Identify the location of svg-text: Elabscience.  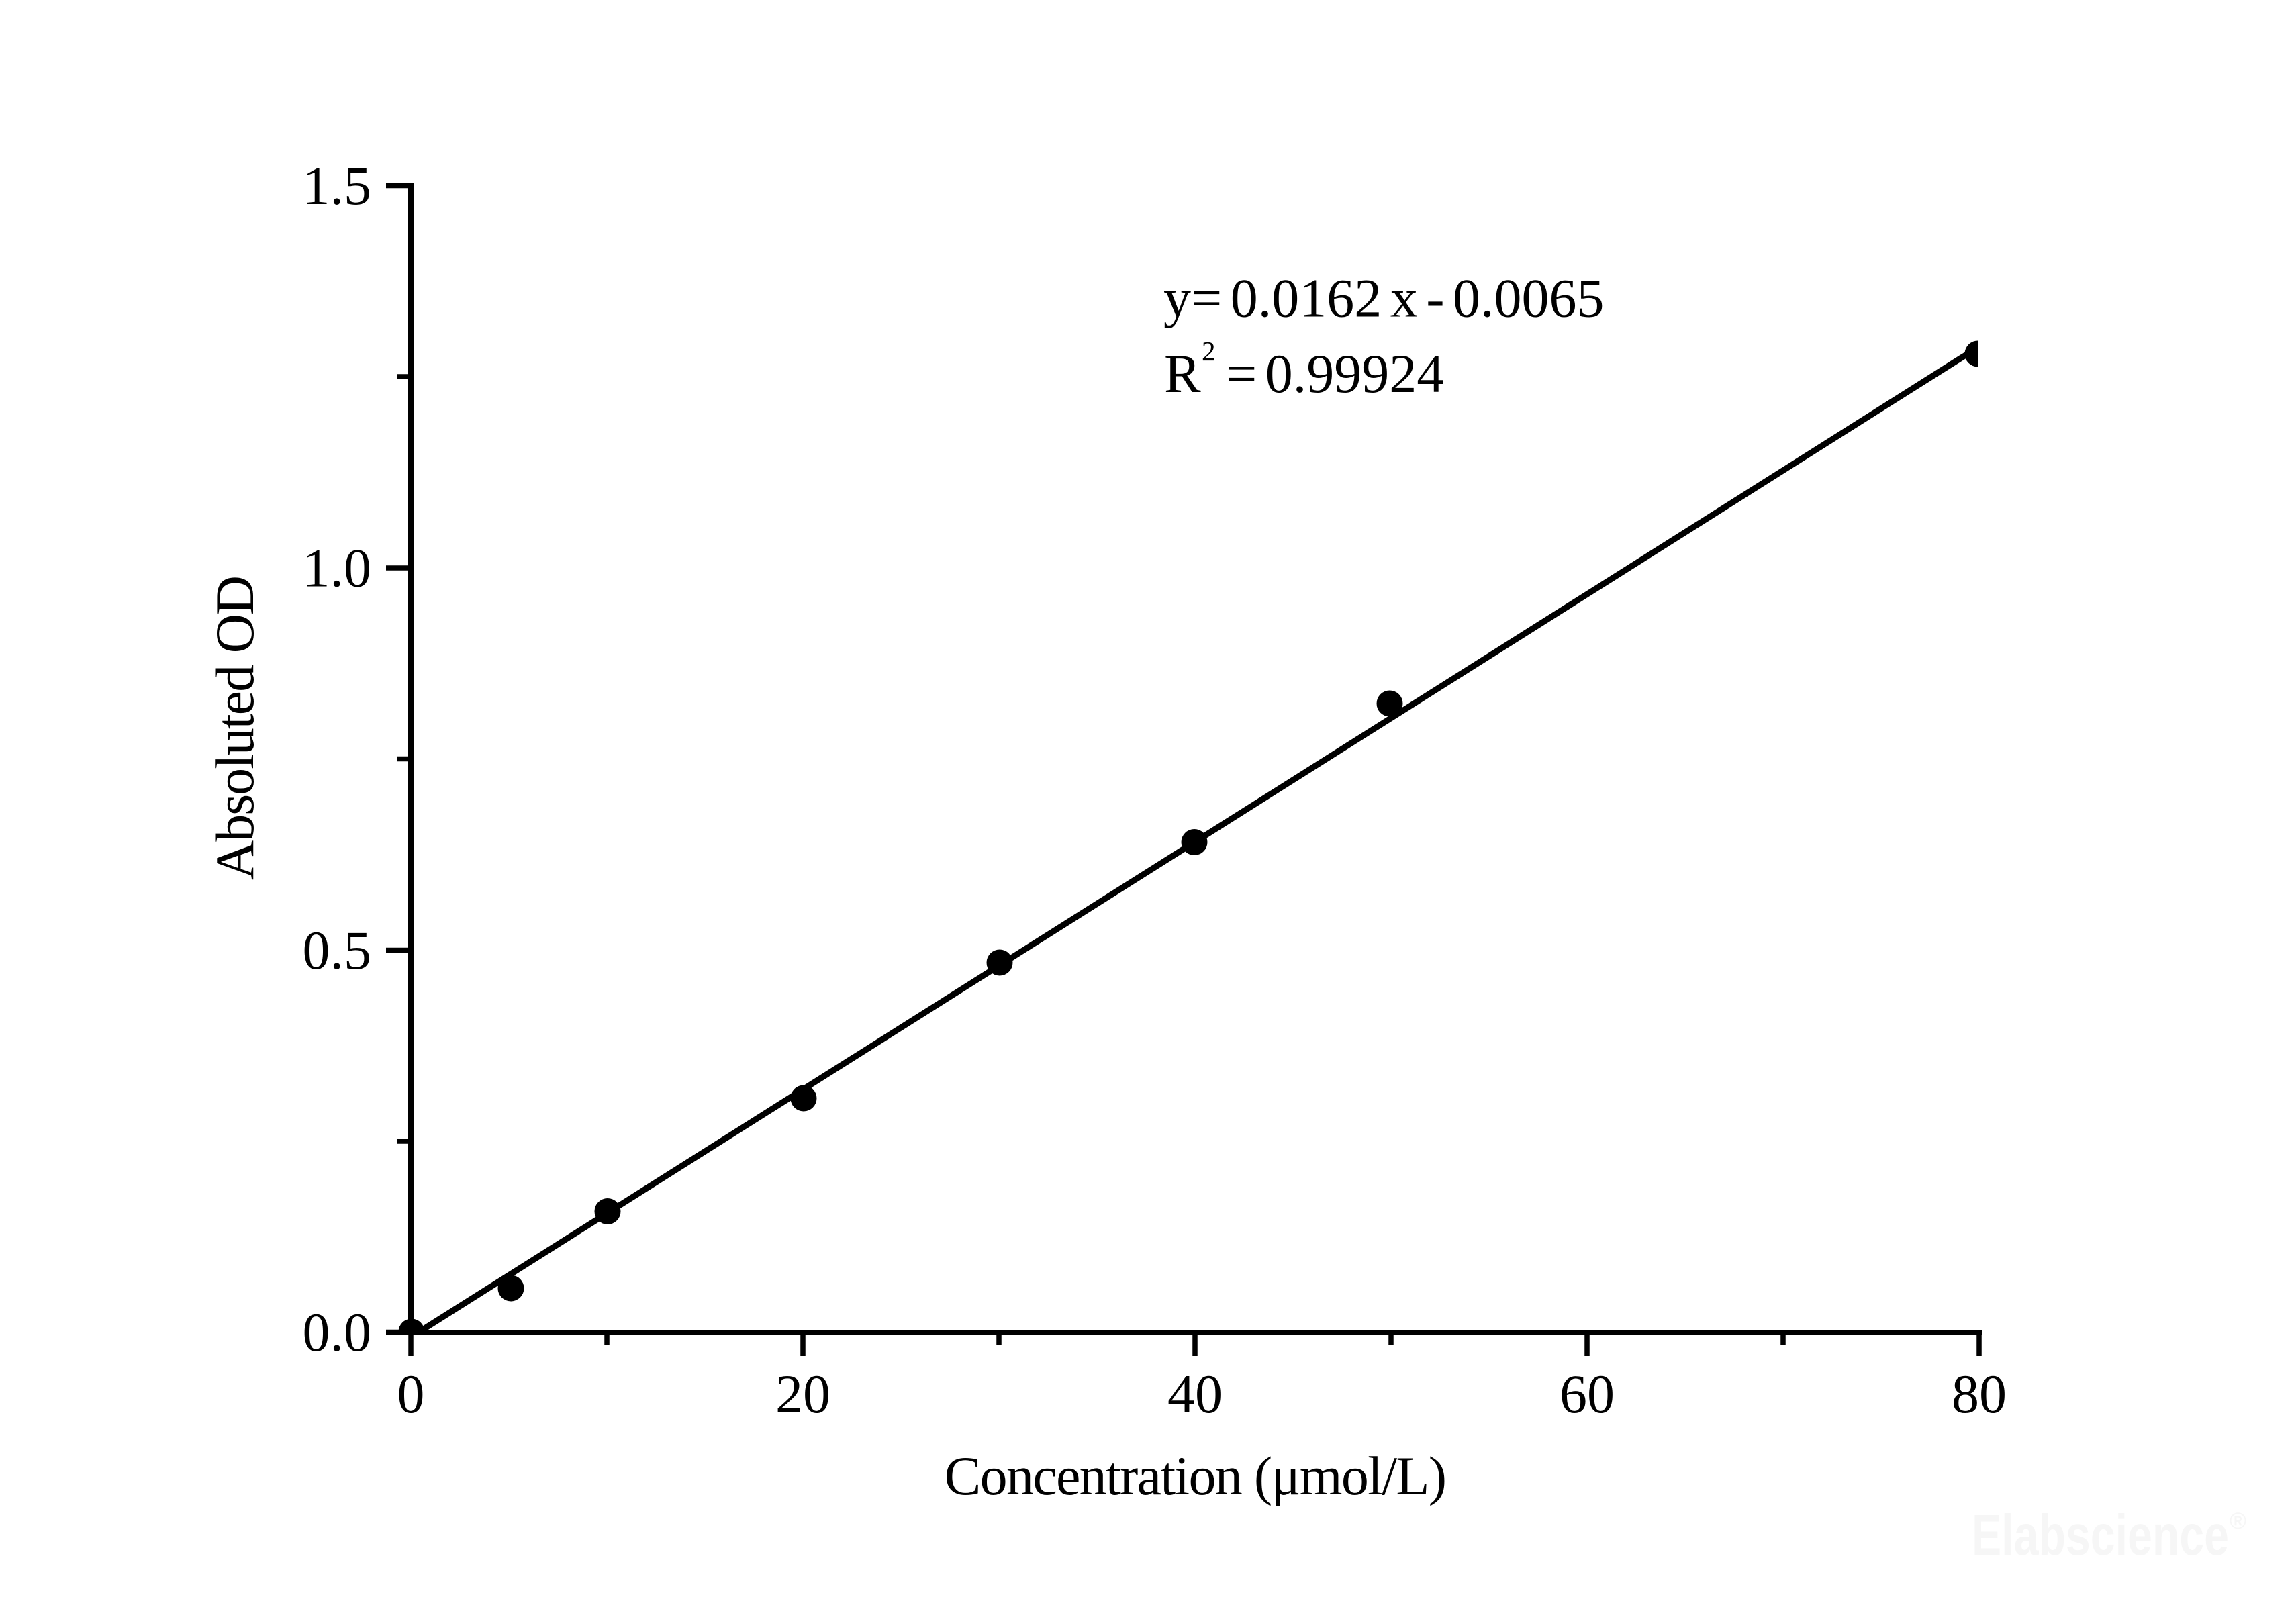
(2101, 1536).